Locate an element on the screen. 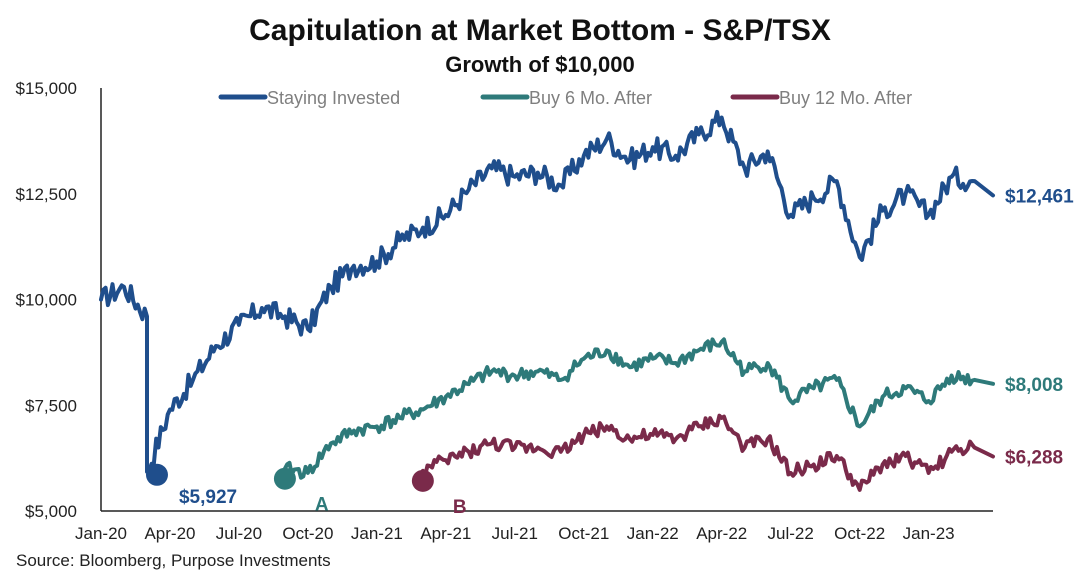 Image resolution: width=1080 pixels, height=580 pixels. legend-label-staying: Staying Invested is located at coordinates (333, 98).